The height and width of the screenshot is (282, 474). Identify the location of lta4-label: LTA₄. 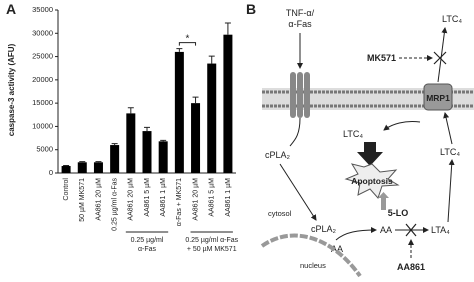
(440, 230).